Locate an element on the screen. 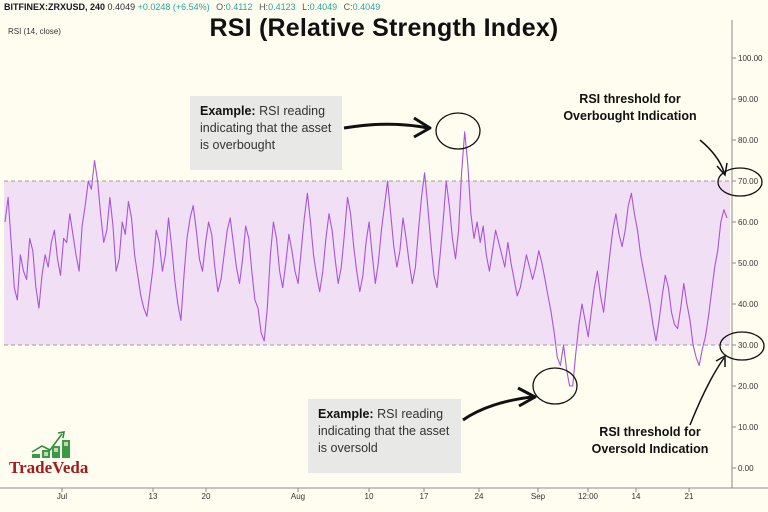 The image size is (768, 512). price-change: +0.0248 (+6.54%) is located at coordinates (173, 7).